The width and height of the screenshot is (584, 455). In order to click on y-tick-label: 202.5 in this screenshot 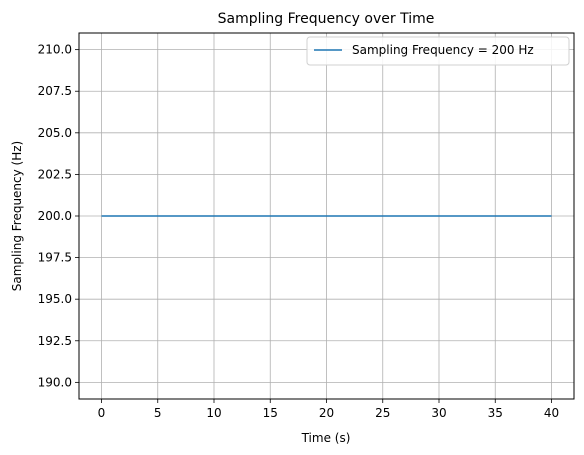, I will do `click(55, 174)`.